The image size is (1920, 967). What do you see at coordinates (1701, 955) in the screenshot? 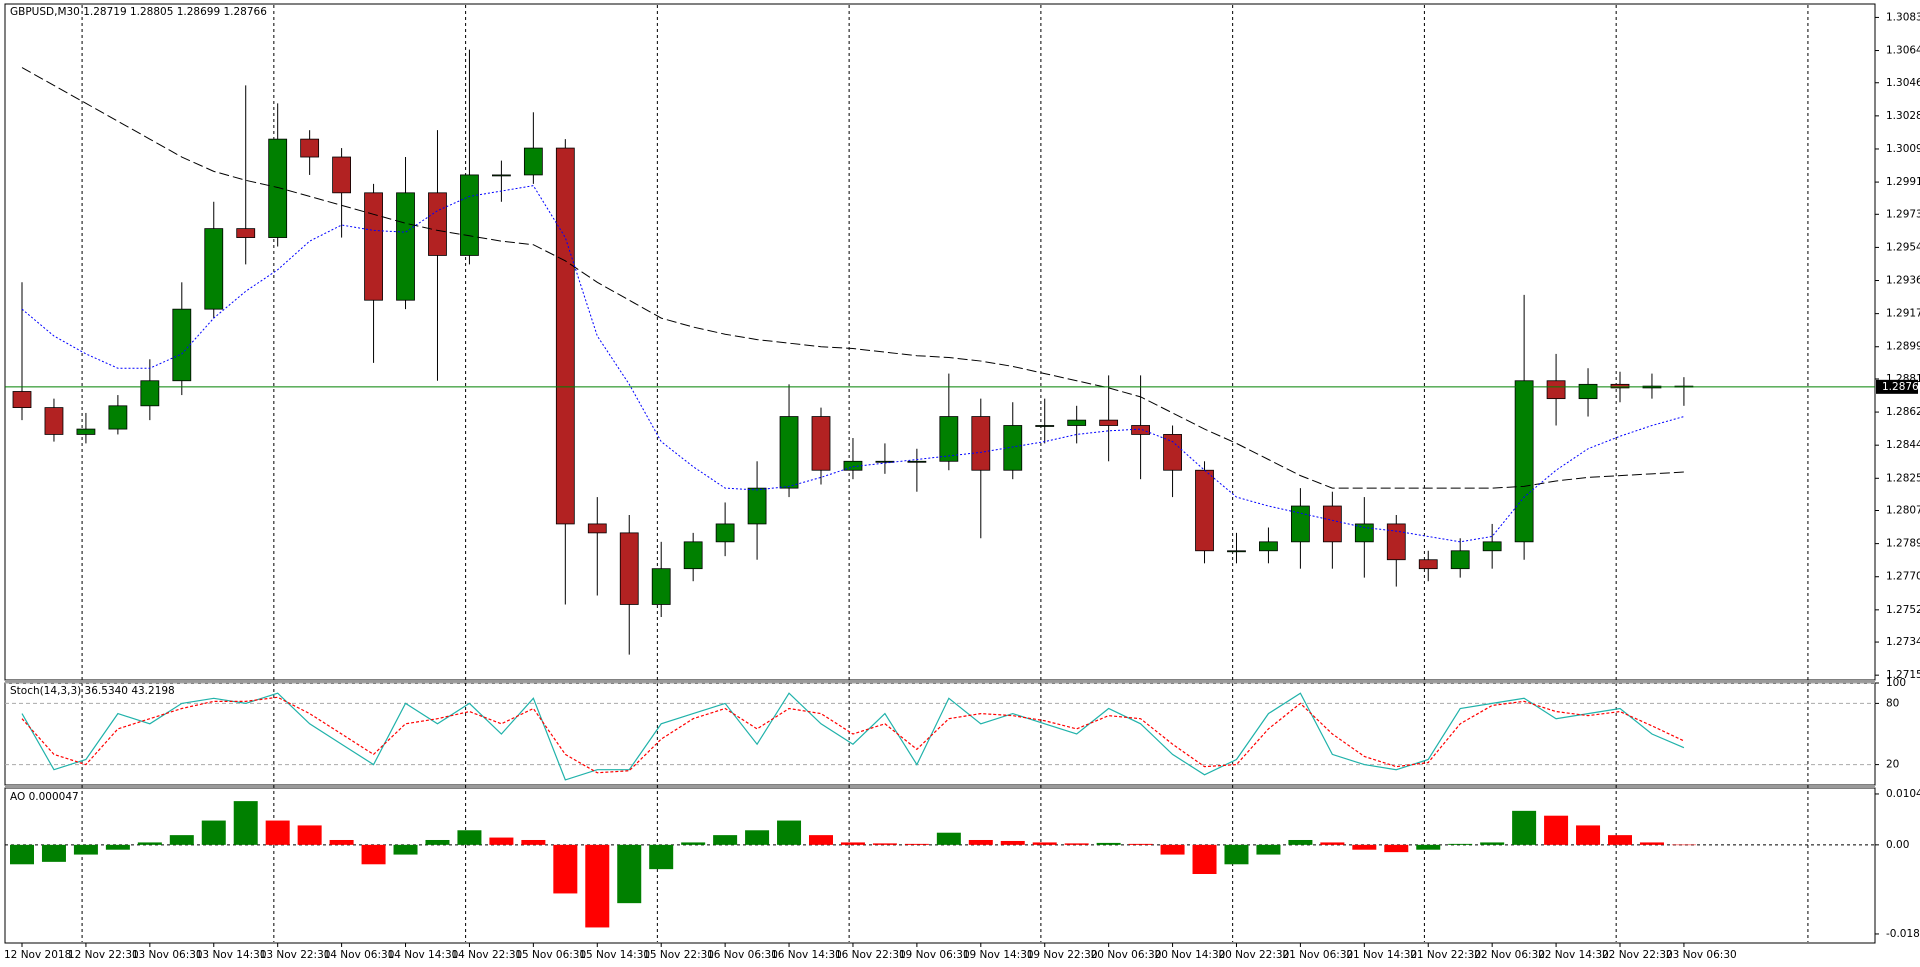
I see `x-tick-label: 23 Nov 06:30` at bounding box center [1701, 955].